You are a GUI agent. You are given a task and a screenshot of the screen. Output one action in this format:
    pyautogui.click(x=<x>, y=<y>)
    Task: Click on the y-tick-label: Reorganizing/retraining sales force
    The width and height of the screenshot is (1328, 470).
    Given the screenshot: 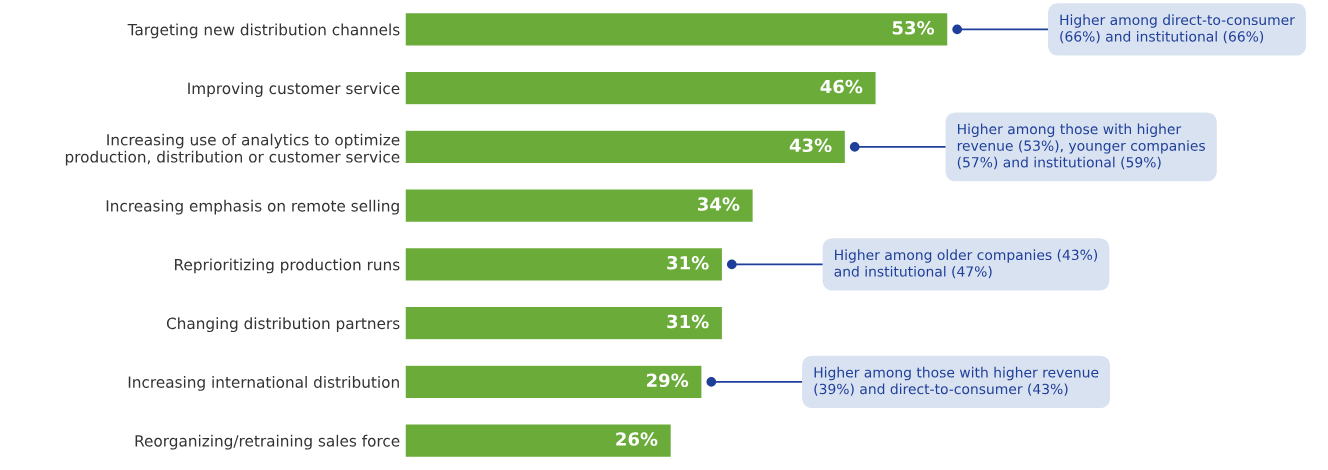 What is the action you would take?
    pyautogui.click(x=267, y=442)
    